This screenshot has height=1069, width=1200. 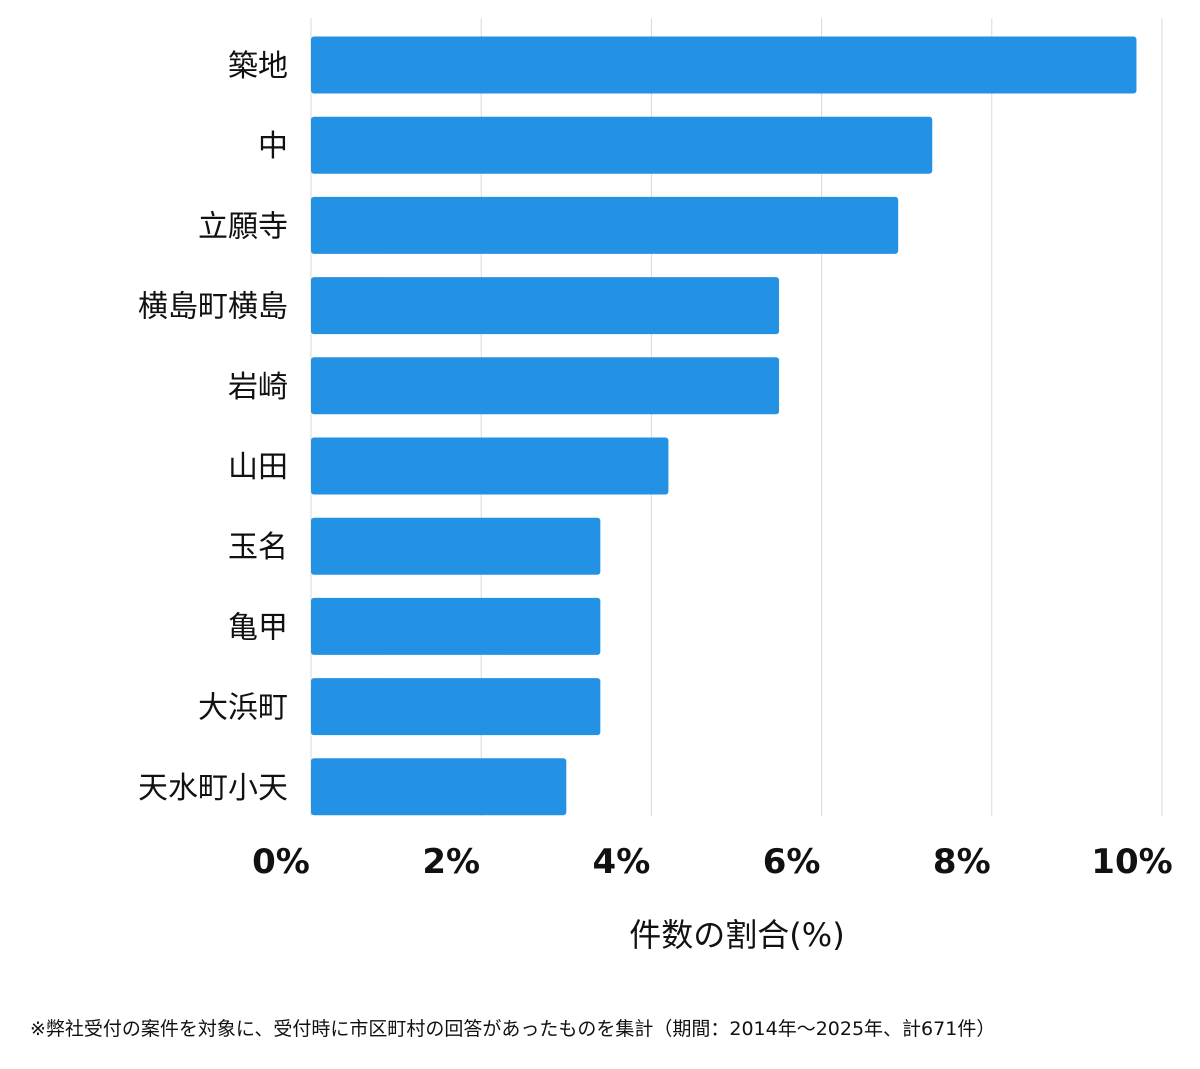 What do you see at coordinates (258, 66) in the screenshot?
I see `category-label: 築地` at bounding box center [258, 66].